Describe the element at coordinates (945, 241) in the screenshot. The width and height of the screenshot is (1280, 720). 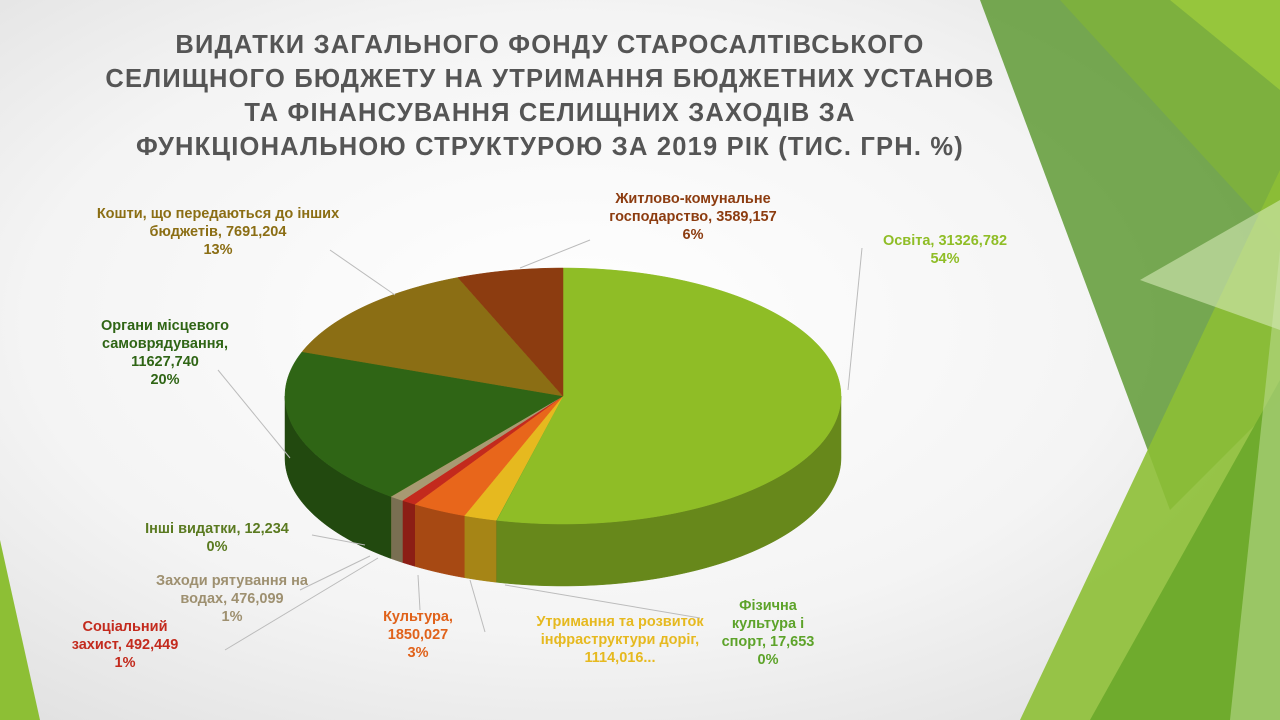
I see `data-label-text: Освіта, 31326,782` at that location.